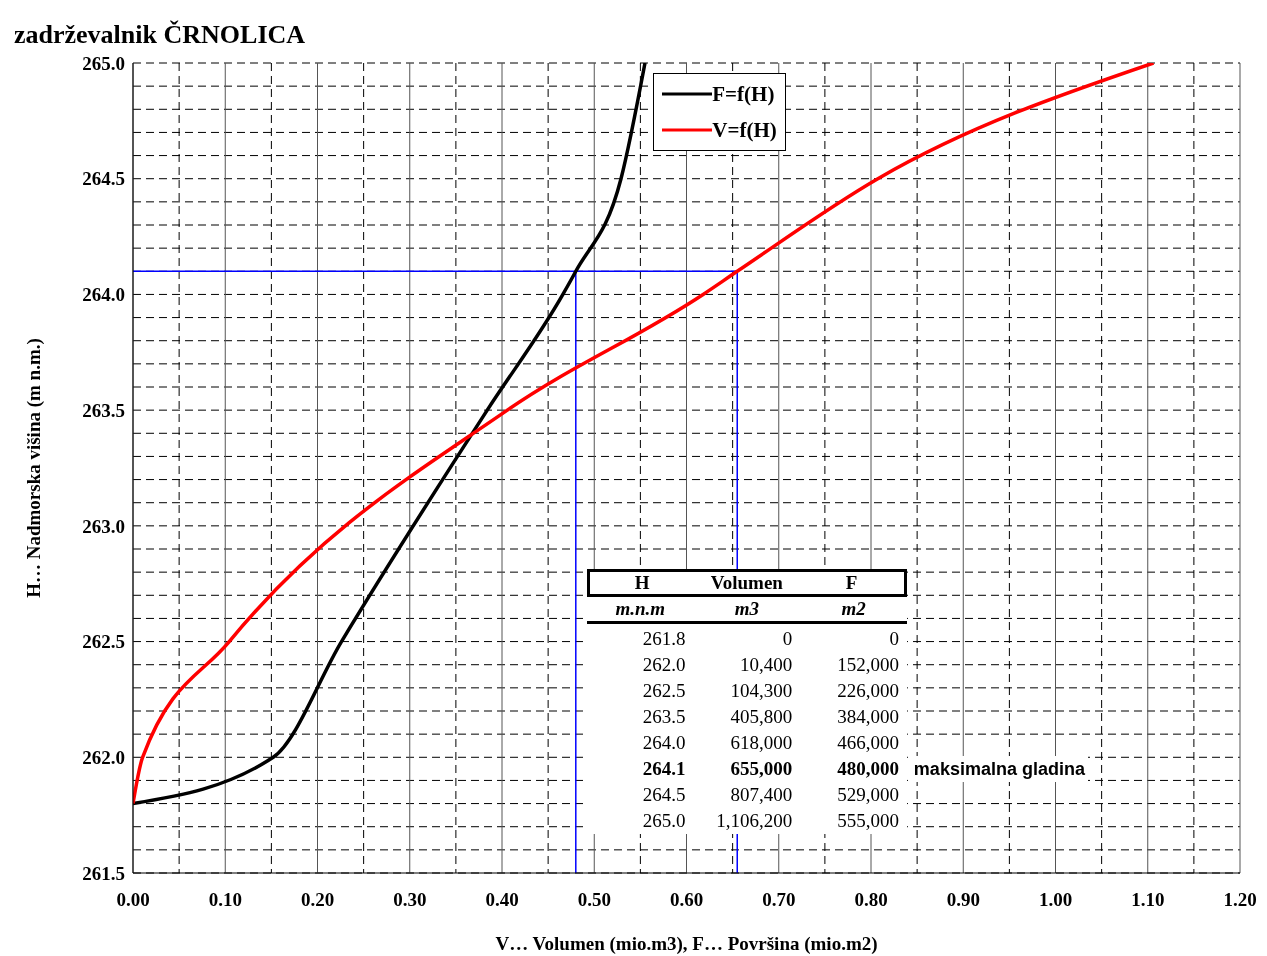  What do you see at coordinates (103, 642) in the screenshot?
I see `y-tick-label: 262.5` at bounding box center [103, 642].